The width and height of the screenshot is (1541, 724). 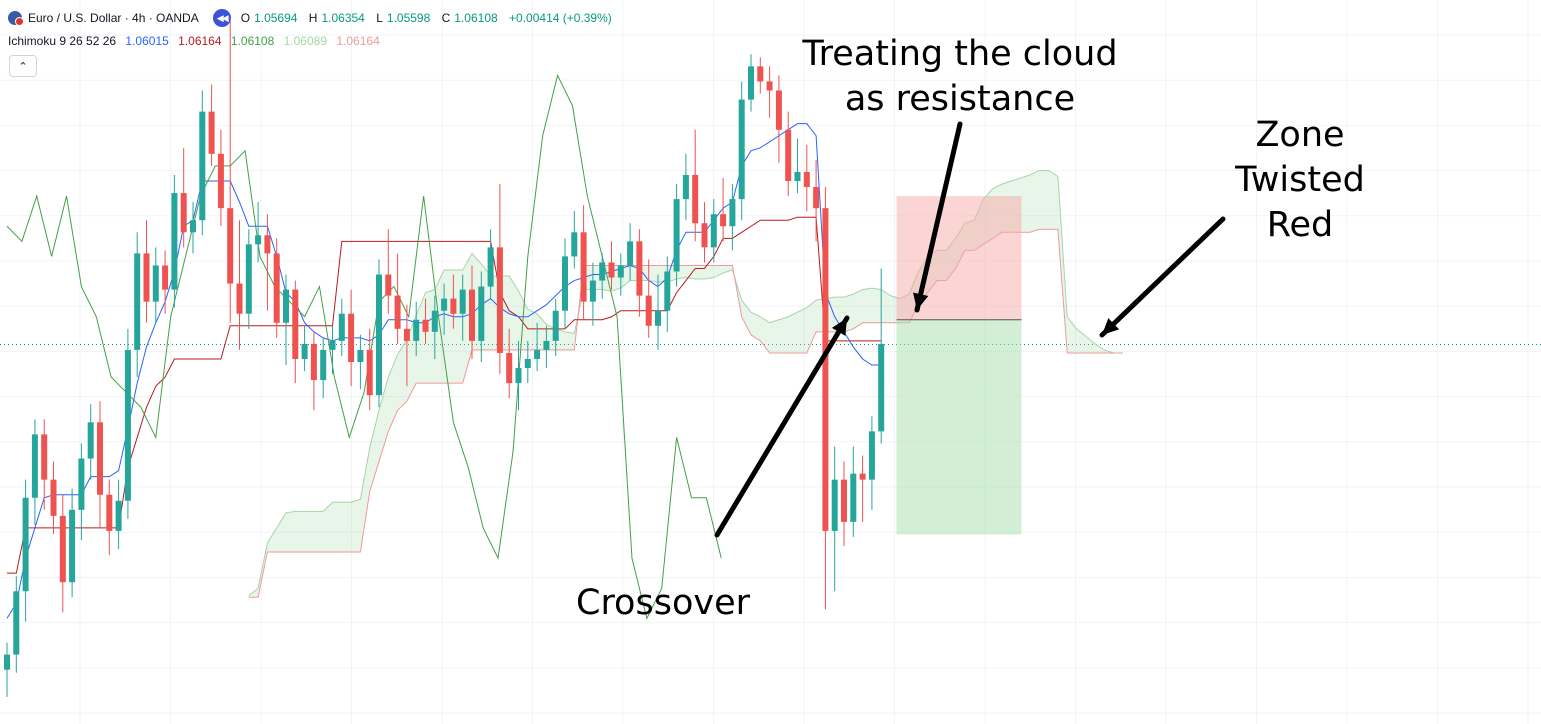 I want to click on collapse-legend-button: ⌃, so click(x=23, y=66).